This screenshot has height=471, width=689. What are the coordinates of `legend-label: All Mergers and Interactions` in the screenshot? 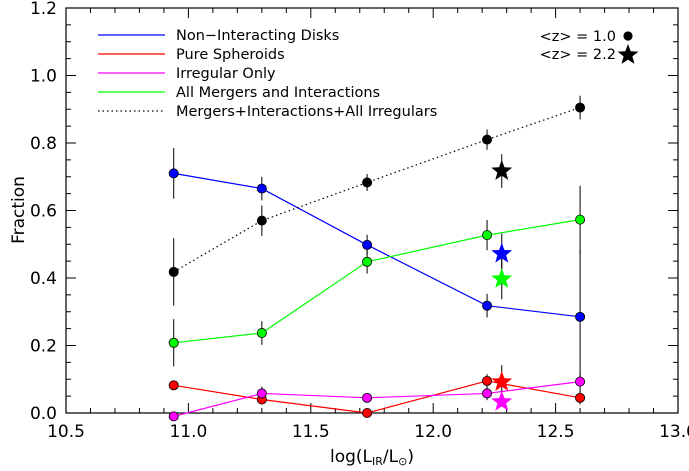 It's located at (278, 93).